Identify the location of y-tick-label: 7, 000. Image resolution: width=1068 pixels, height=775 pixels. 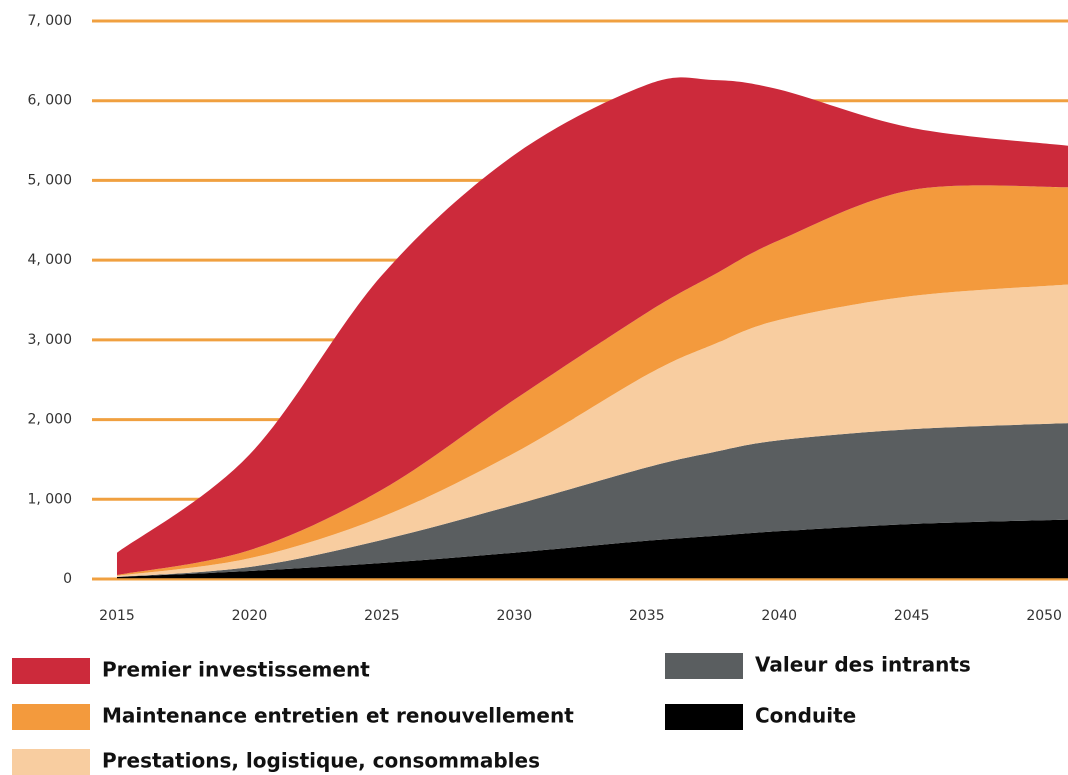
(49, 21).